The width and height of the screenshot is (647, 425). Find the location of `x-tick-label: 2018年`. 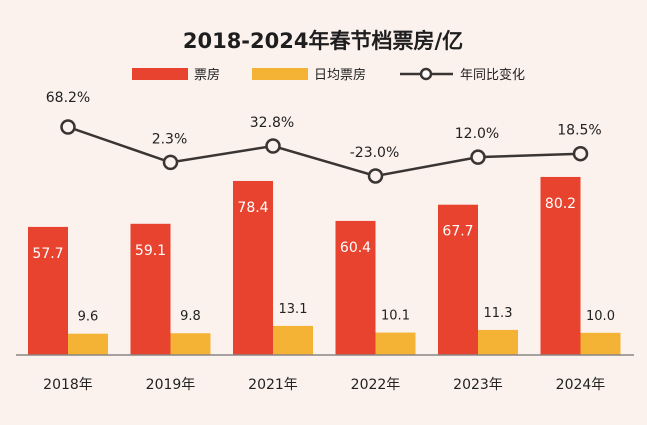

x-tick-label: 2018年 is located at coordinates (68, 385).